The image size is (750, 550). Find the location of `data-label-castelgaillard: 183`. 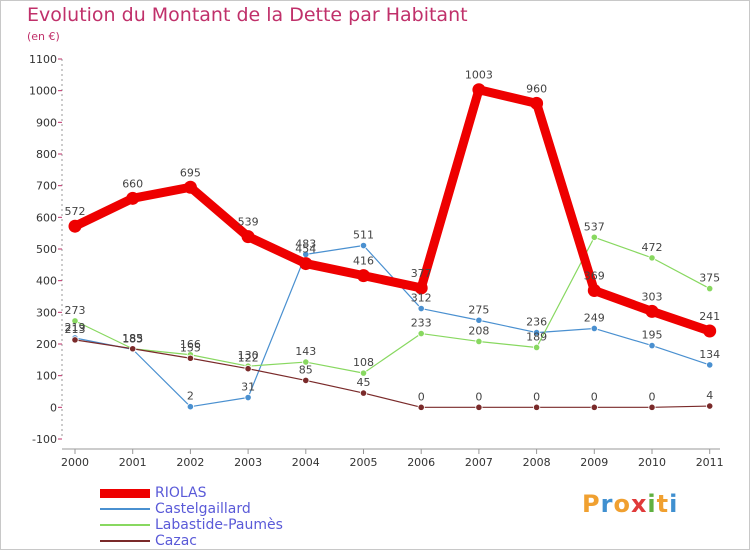

data-label-castelgaillard: 183 is located at coordinates (132, 338).